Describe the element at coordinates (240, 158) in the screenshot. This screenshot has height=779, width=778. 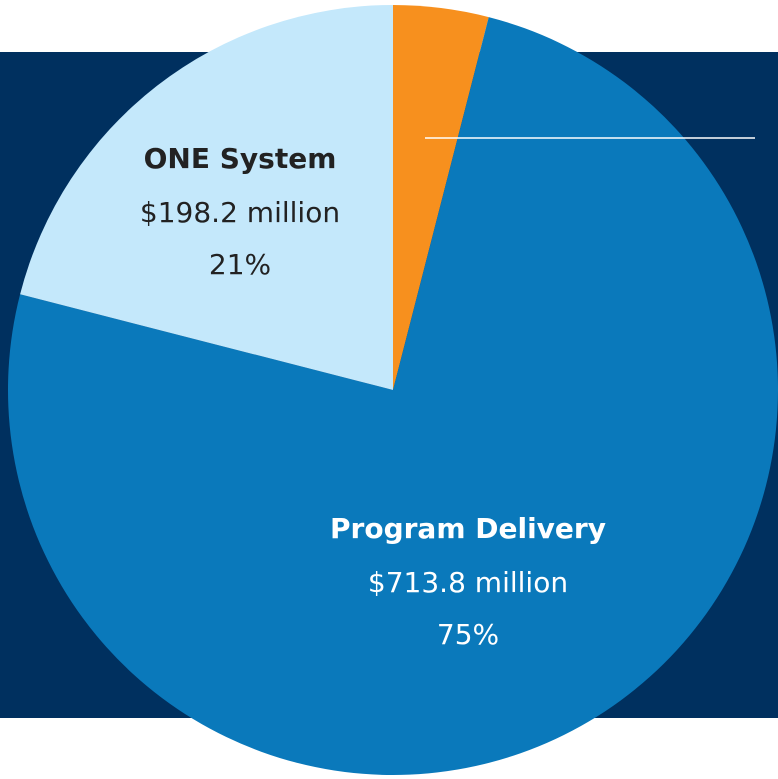
I see `slice-name: ONE System` at that location.